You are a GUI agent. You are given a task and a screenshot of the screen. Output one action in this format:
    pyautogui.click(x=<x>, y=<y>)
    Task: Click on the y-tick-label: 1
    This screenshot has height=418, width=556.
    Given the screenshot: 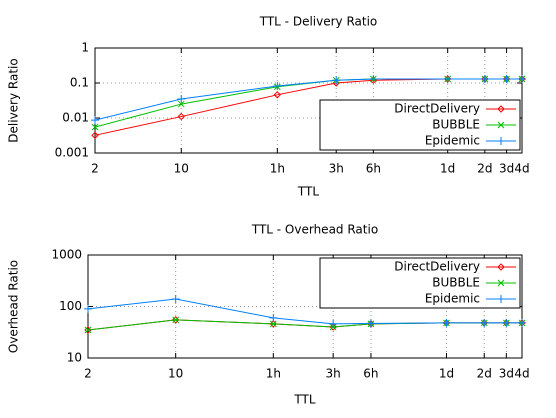 What is the action you would take?
    pyautogui.click(x=85, y=48)
    